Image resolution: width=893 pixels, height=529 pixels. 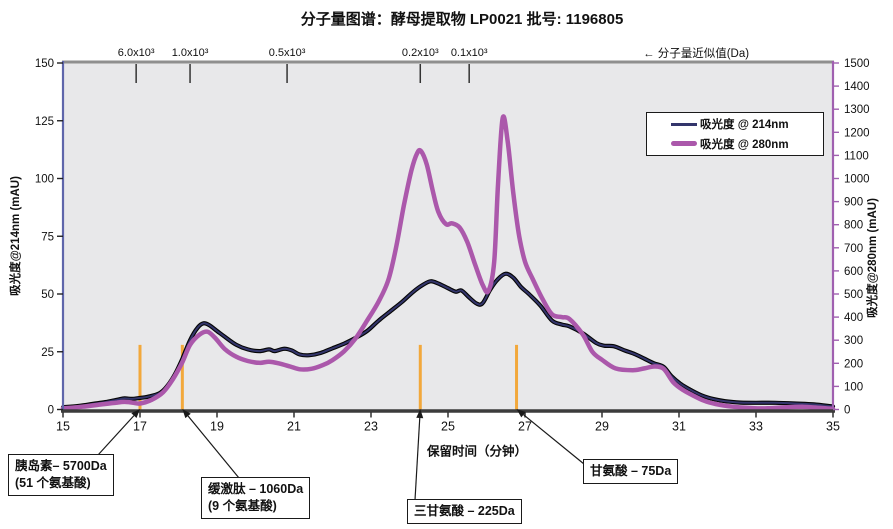 I want to click on annotation-triglycine: 三甘氨酸 – 225Da, so click(x=464, y=511).